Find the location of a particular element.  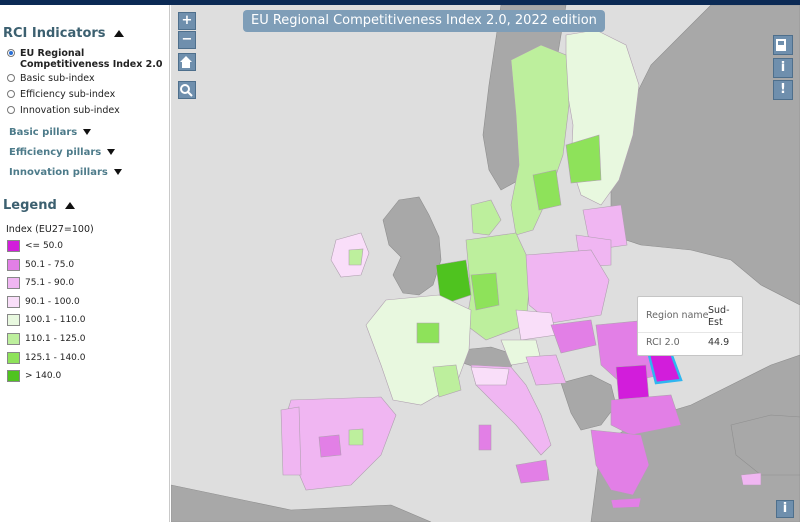

bulgaria-region is located at coordinates (646, 415).